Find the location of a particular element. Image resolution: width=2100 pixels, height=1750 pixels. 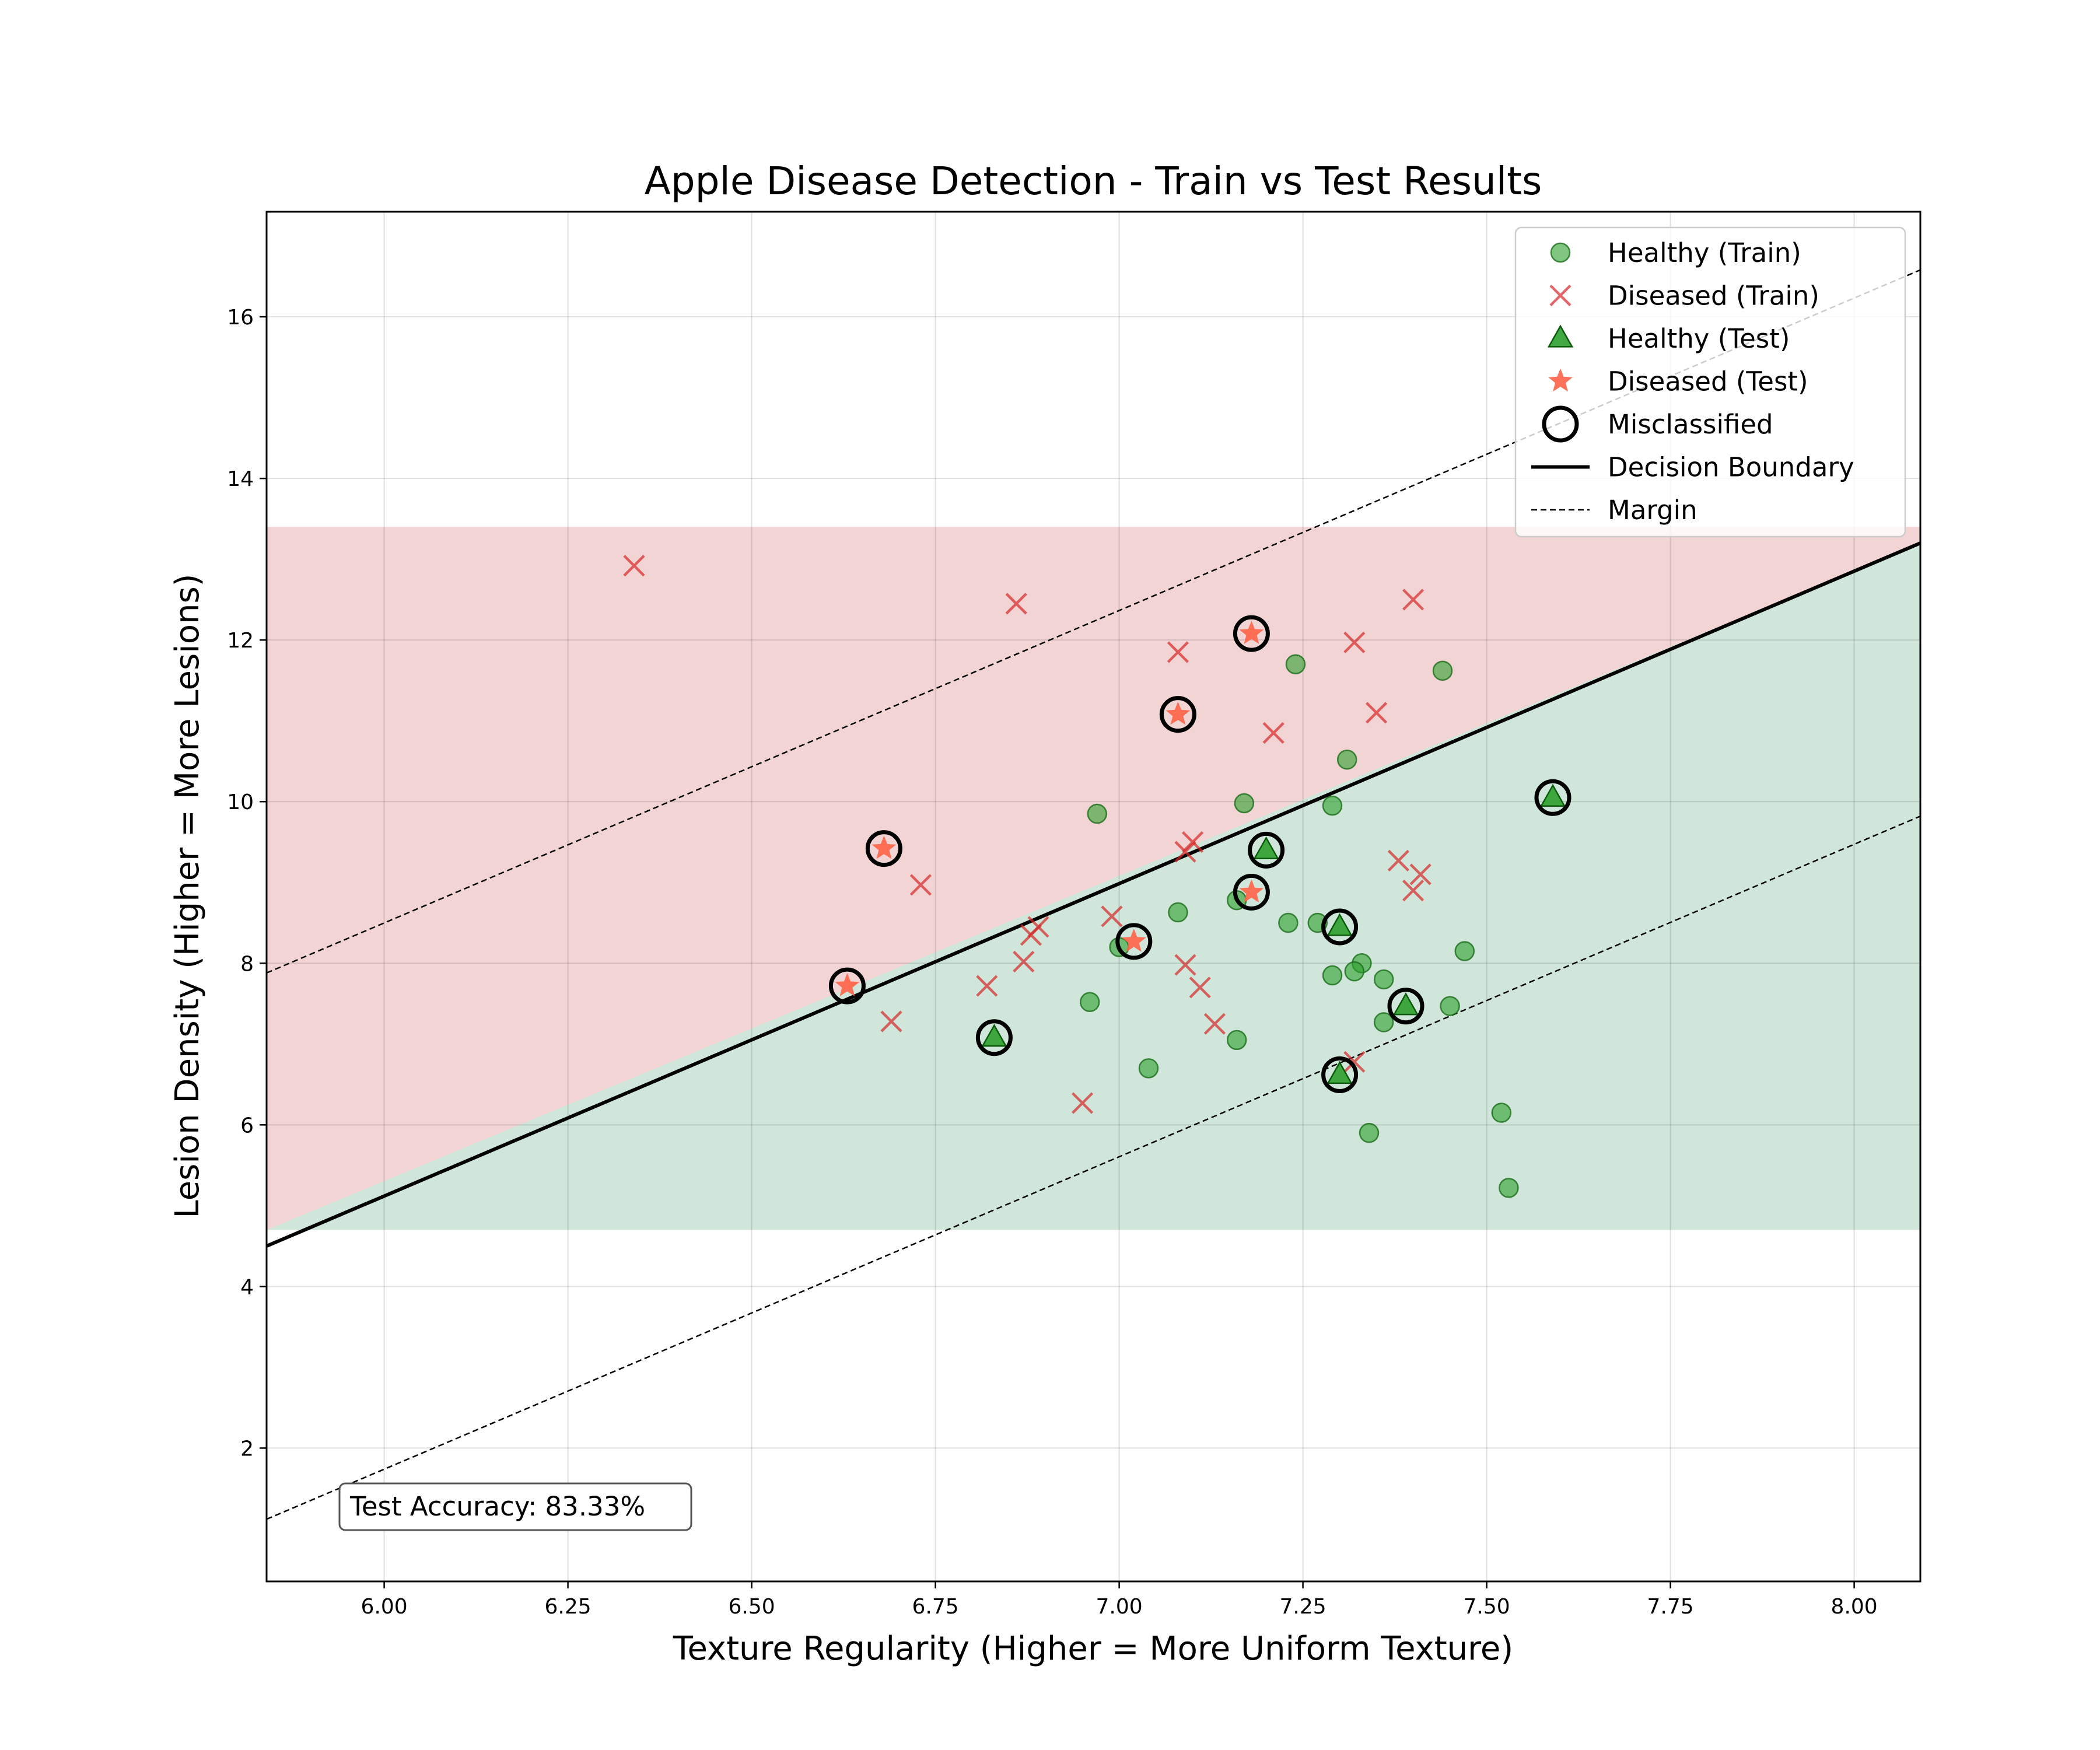

legend-triangle-icon is located at coordinates (1560, 336).